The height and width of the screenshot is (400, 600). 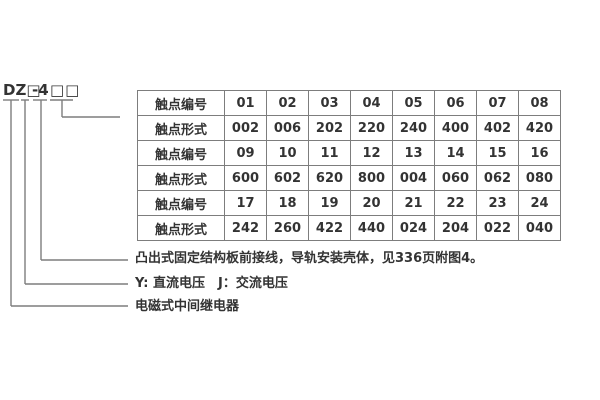 What do you see at coordinates (245, 178) in the screenshot?
I see `table-cell: 600` at bounding box center [245, 178].